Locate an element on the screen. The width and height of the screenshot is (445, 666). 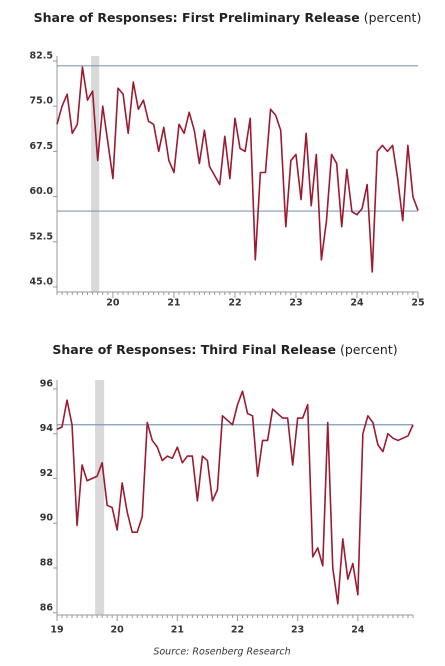
y-tick-label: 45.0 is located at coordinates (42, 282).